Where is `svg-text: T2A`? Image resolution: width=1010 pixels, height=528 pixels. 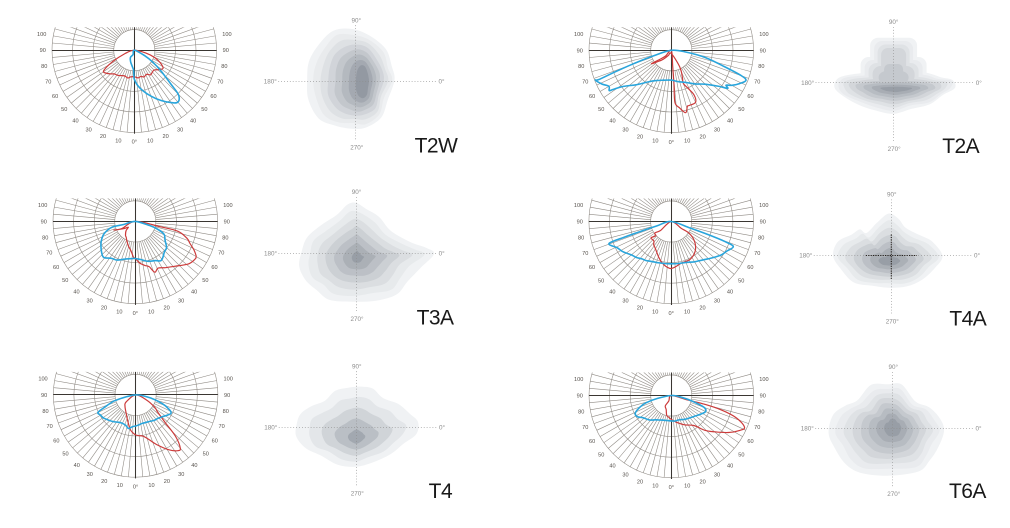 svg-text: T2A is located at coordinates (960, 146).